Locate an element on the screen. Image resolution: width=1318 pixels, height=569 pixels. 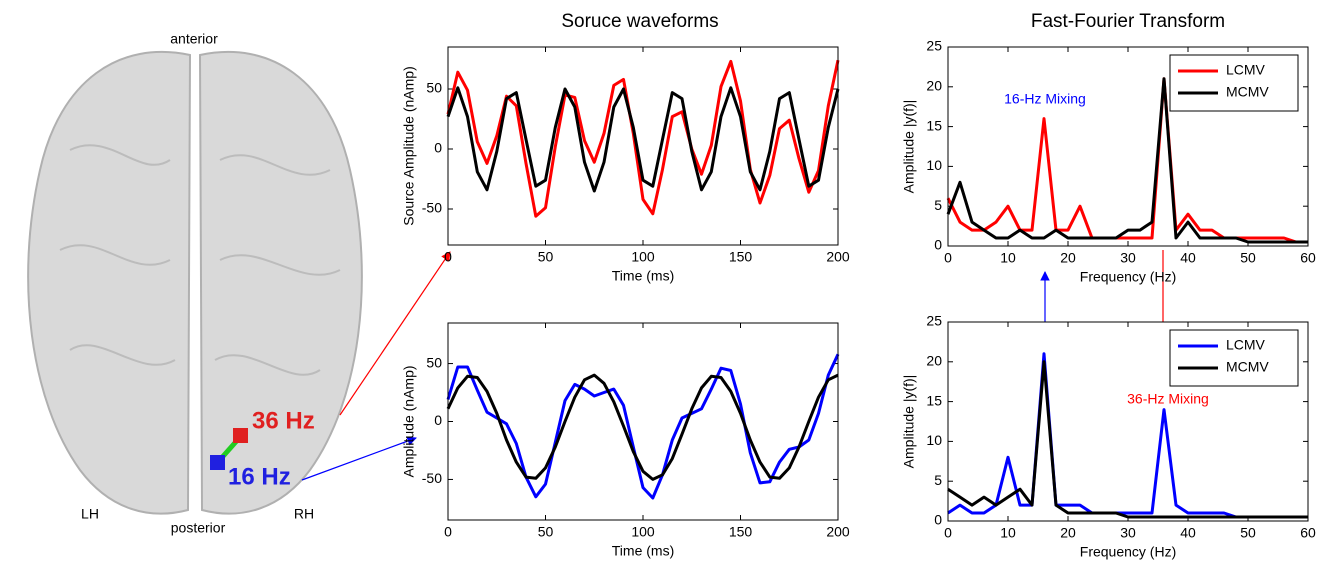
annotation: 16-Hz Mixing is located at coordinates (1045, 99).